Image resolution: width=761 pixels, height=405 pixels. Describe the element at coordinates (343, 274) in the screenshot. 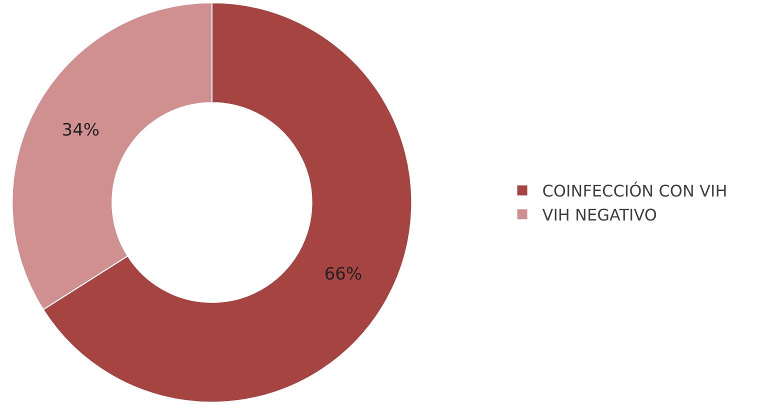

I see `data-label: 66%` at that location.